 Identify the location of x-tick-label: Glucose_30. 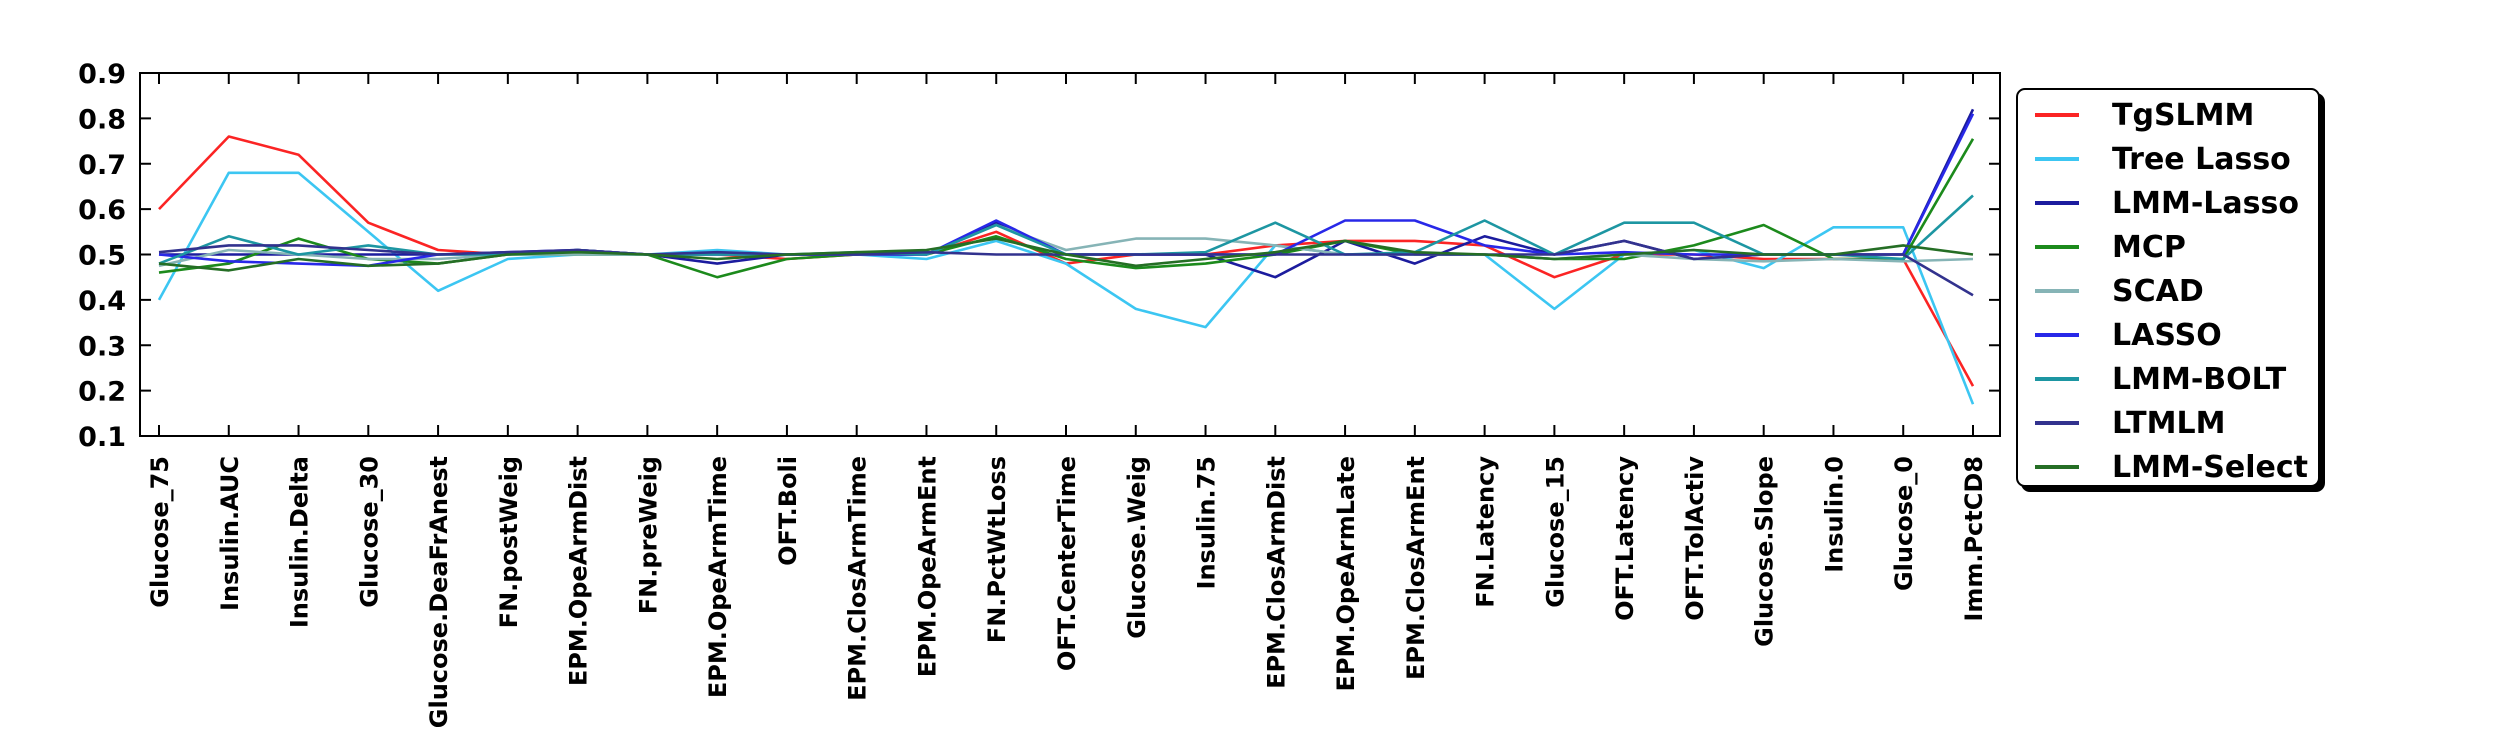
(369, 532).